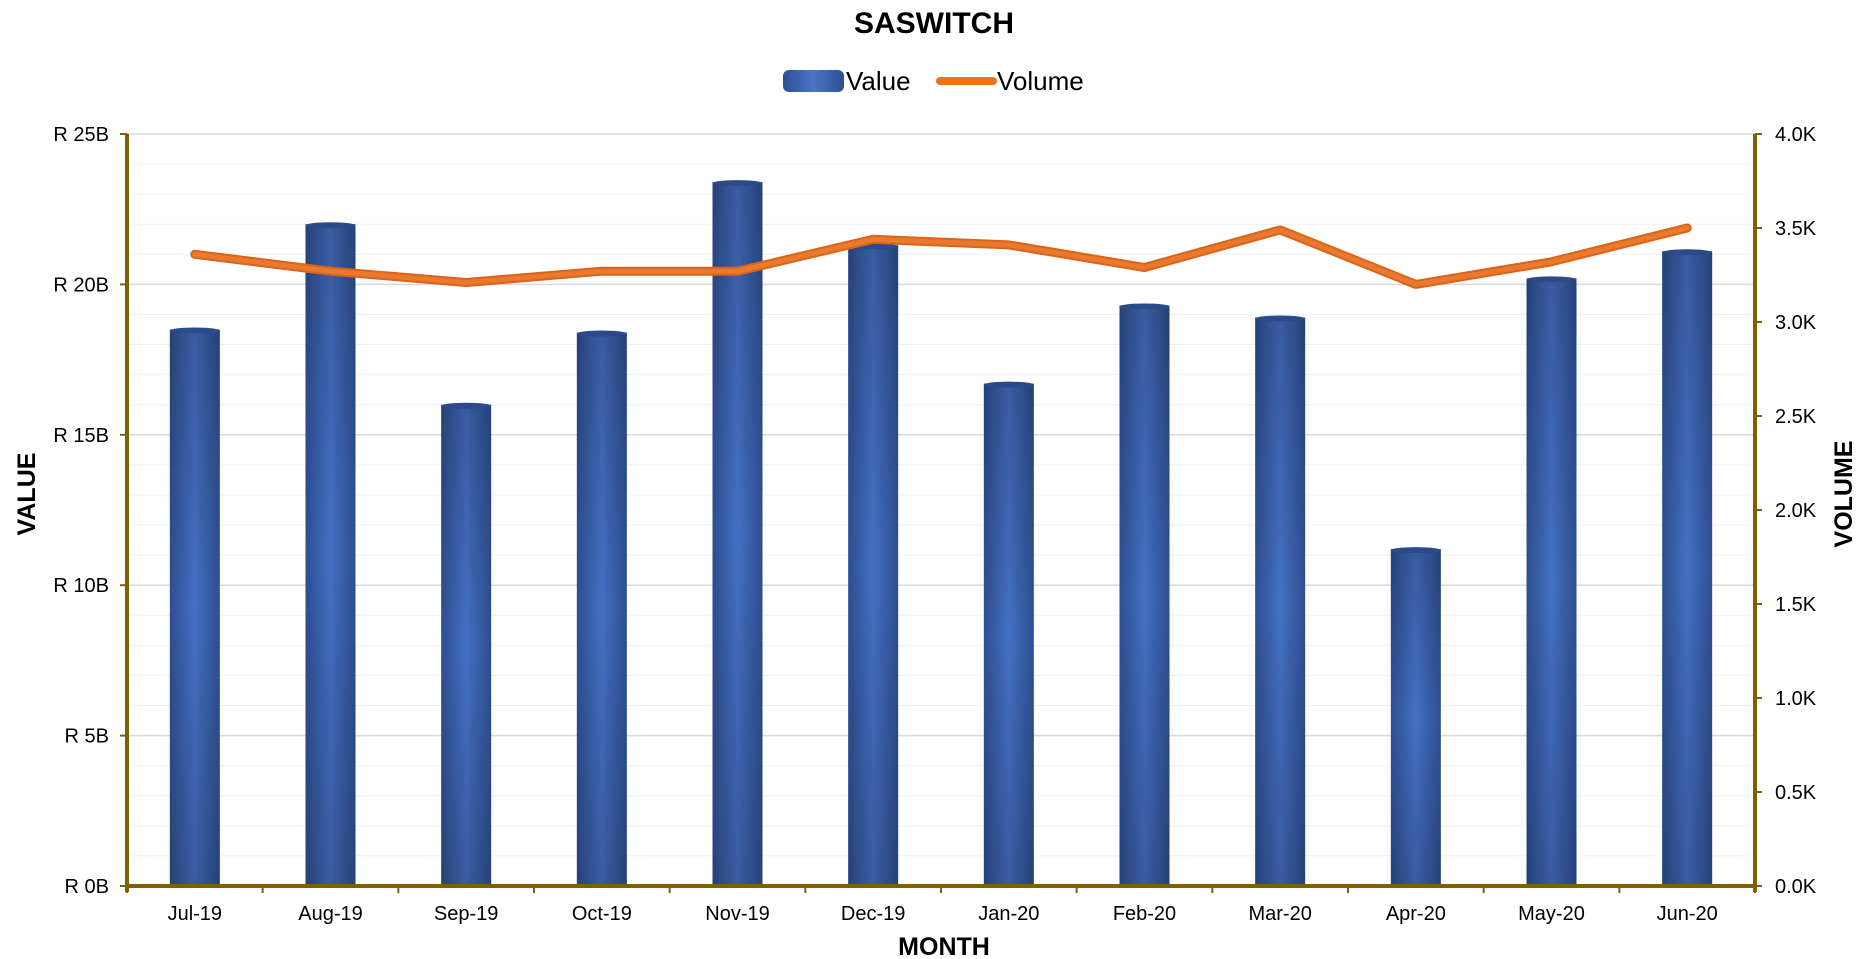 The image size is (1859, 959). I want to click on x-tick-label: Jun-20, so click(1687, 914).